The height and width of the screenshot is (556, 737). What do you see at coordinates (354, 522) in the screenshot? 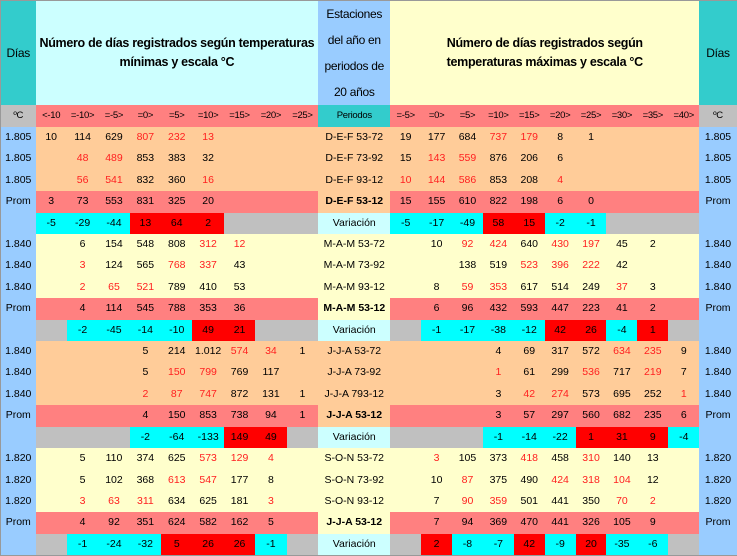
I see `period-label: J-J-A 53-12` at bounding box center [354, 522].